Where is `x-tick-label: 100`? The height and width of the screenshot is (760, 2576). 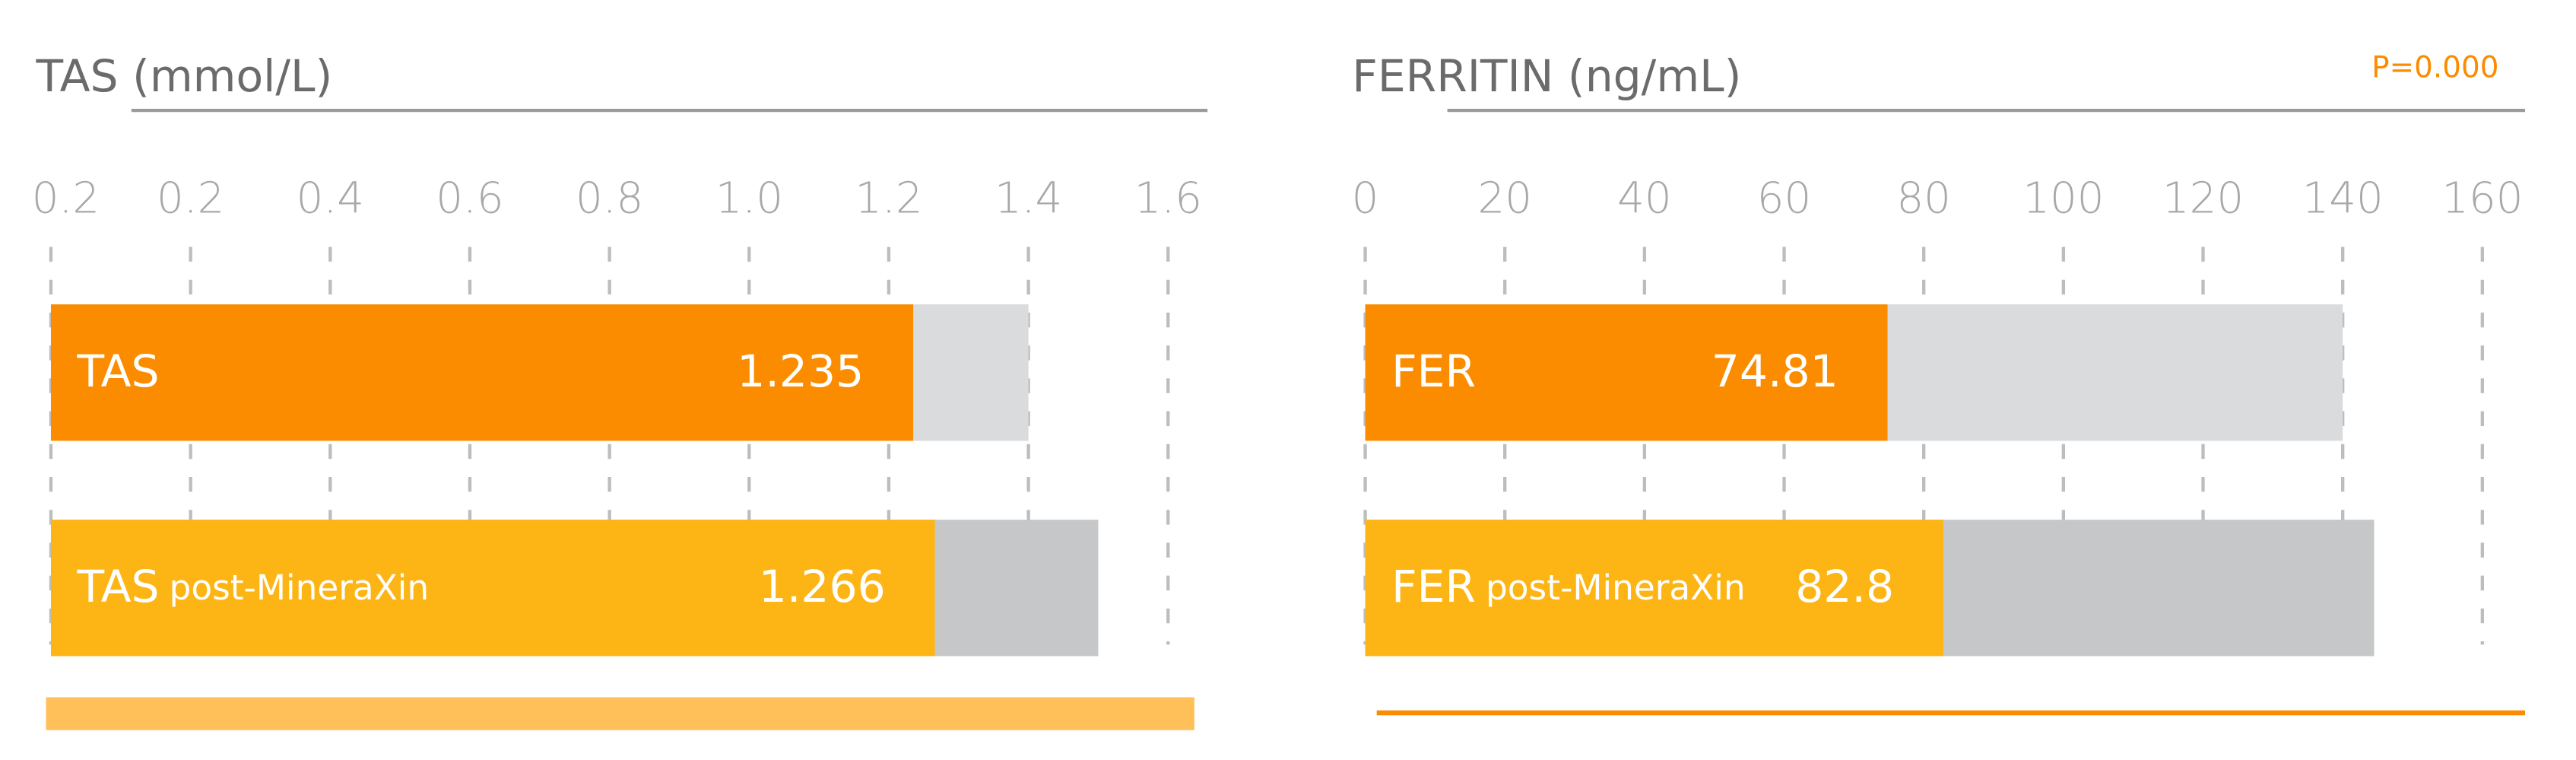 x-tick-label: 100 is located at coordinates (2063, 198).